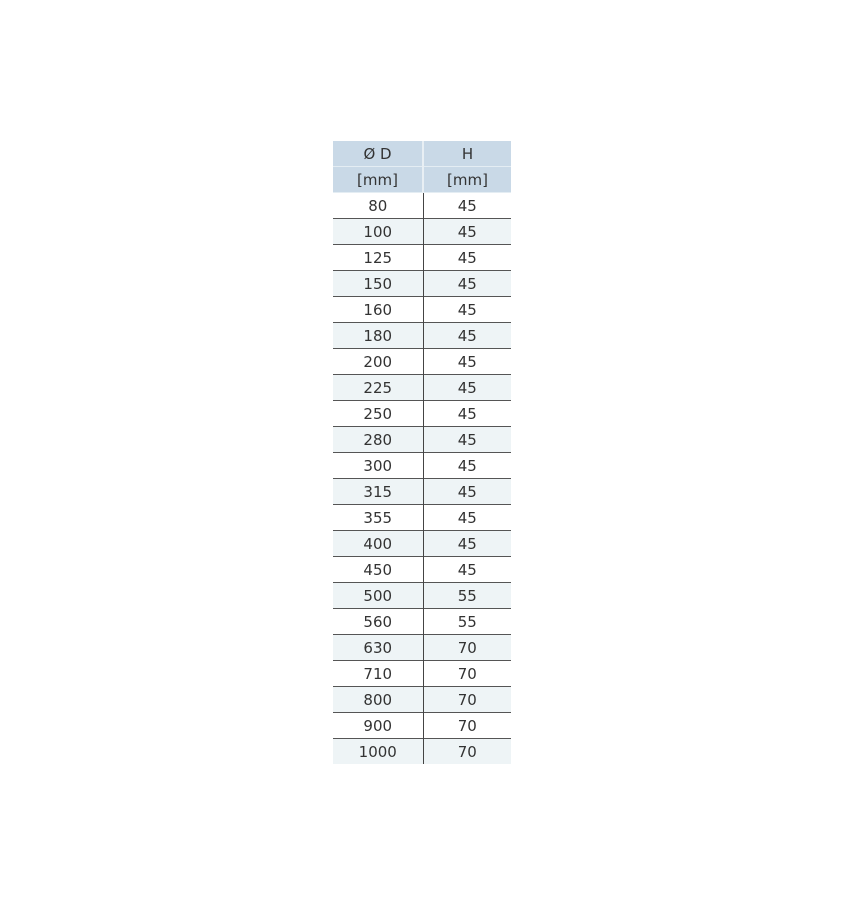 This screenshot has height=900, width=846. What do you see at coordinates (378, 491) in the screenshot?
I see `diameter-cell: 315` at bounding box center [378, 491].